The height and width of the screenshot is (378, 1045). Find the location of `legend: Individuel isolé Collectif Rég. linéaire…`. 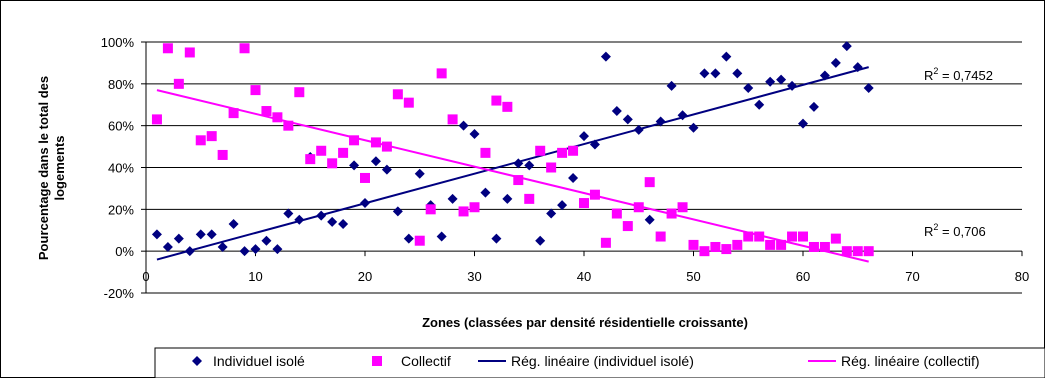

legend: Individuel isolé Collectif Rég. linéaire… is located at coordinates (599, 362).